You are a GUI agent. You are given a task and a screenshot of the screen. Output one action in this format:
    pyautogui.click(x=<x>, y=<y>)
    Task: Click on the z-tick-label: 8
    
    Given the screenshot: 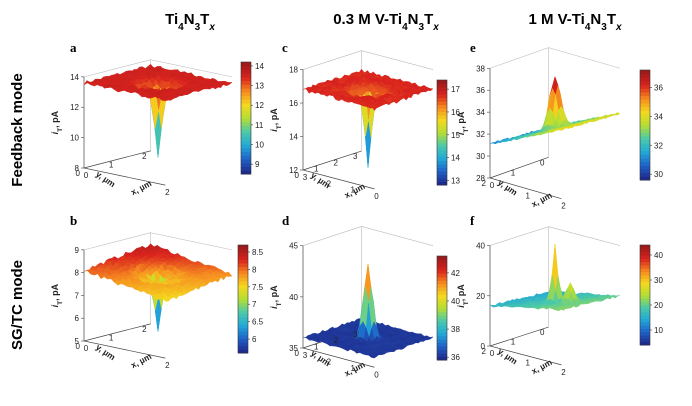 What is the action you would take?
    pyautogui.click(x=77, y=168)
    